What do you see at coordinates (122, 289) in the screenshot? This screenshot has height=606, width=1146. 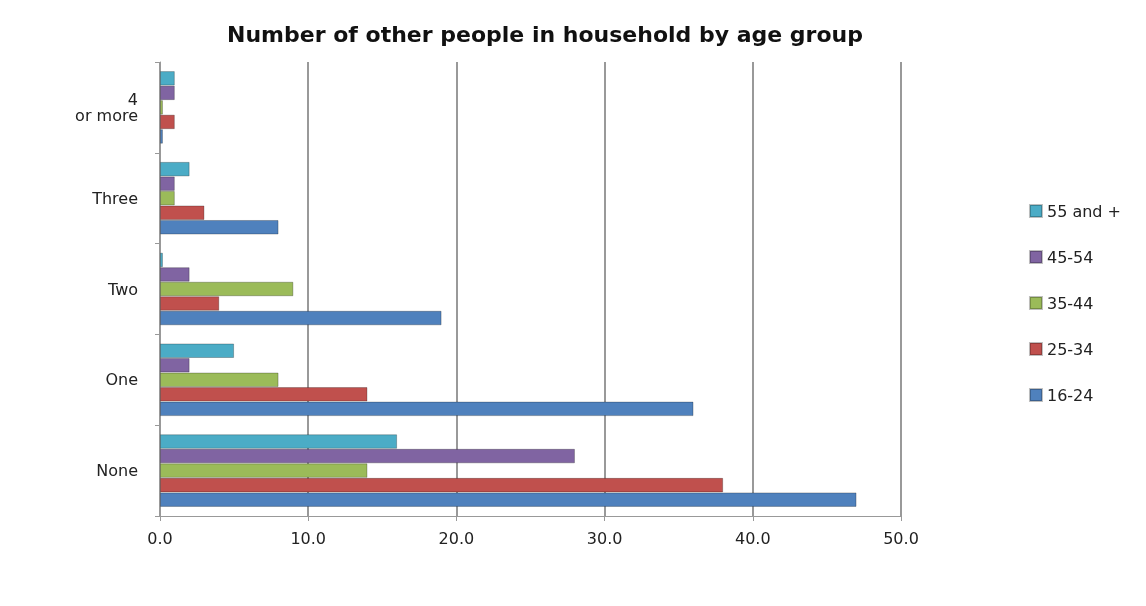 I see `y-tick-label: Two` at bounding box center [122, 289].